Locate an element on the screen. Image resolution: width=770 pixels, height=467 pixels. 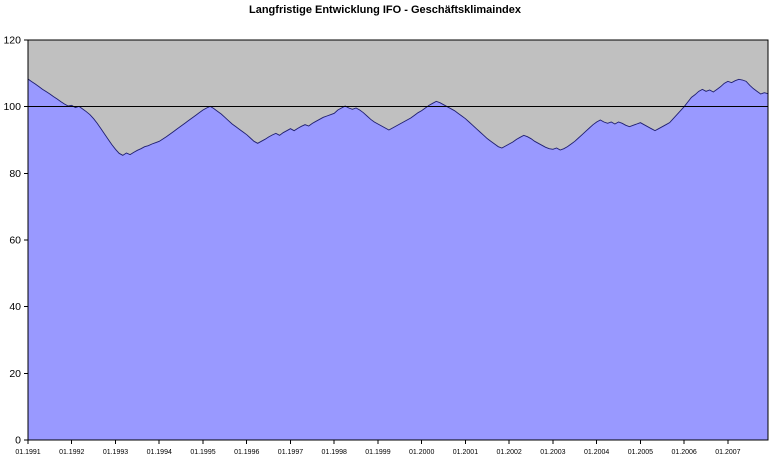
x-axis-label: 01.2002 is located at coordinates (509, 452).